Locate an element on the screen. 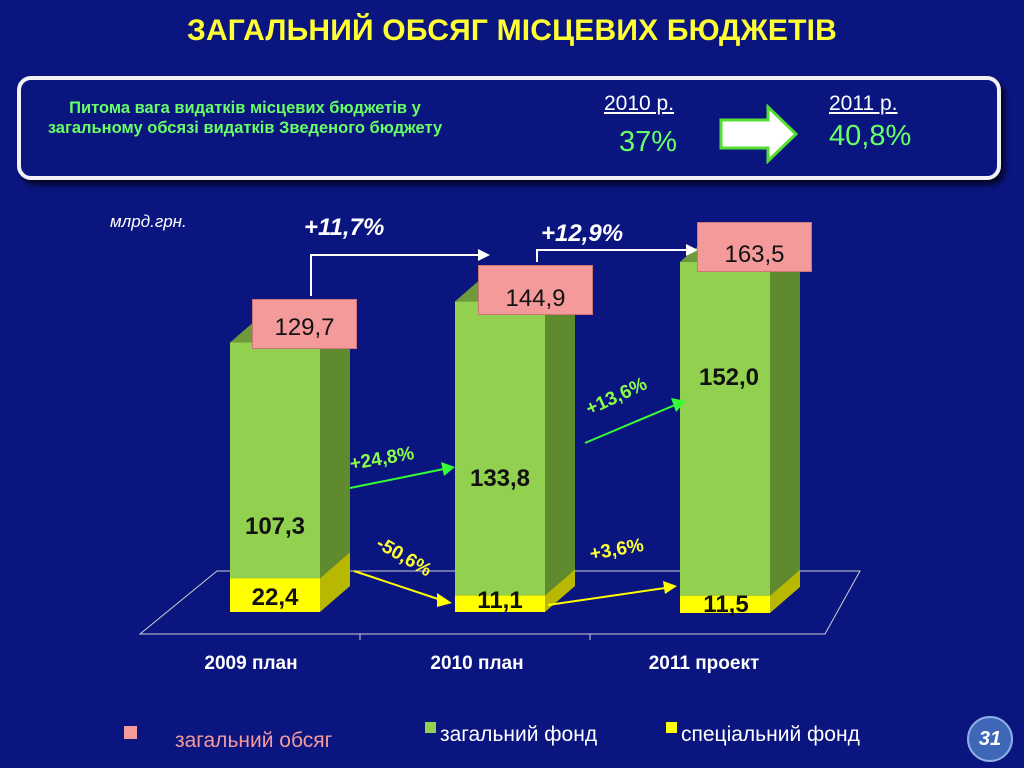 This screenshot has width=1024, height=768. legend-total: загальний обсяг is located at coordinates (228, 739).